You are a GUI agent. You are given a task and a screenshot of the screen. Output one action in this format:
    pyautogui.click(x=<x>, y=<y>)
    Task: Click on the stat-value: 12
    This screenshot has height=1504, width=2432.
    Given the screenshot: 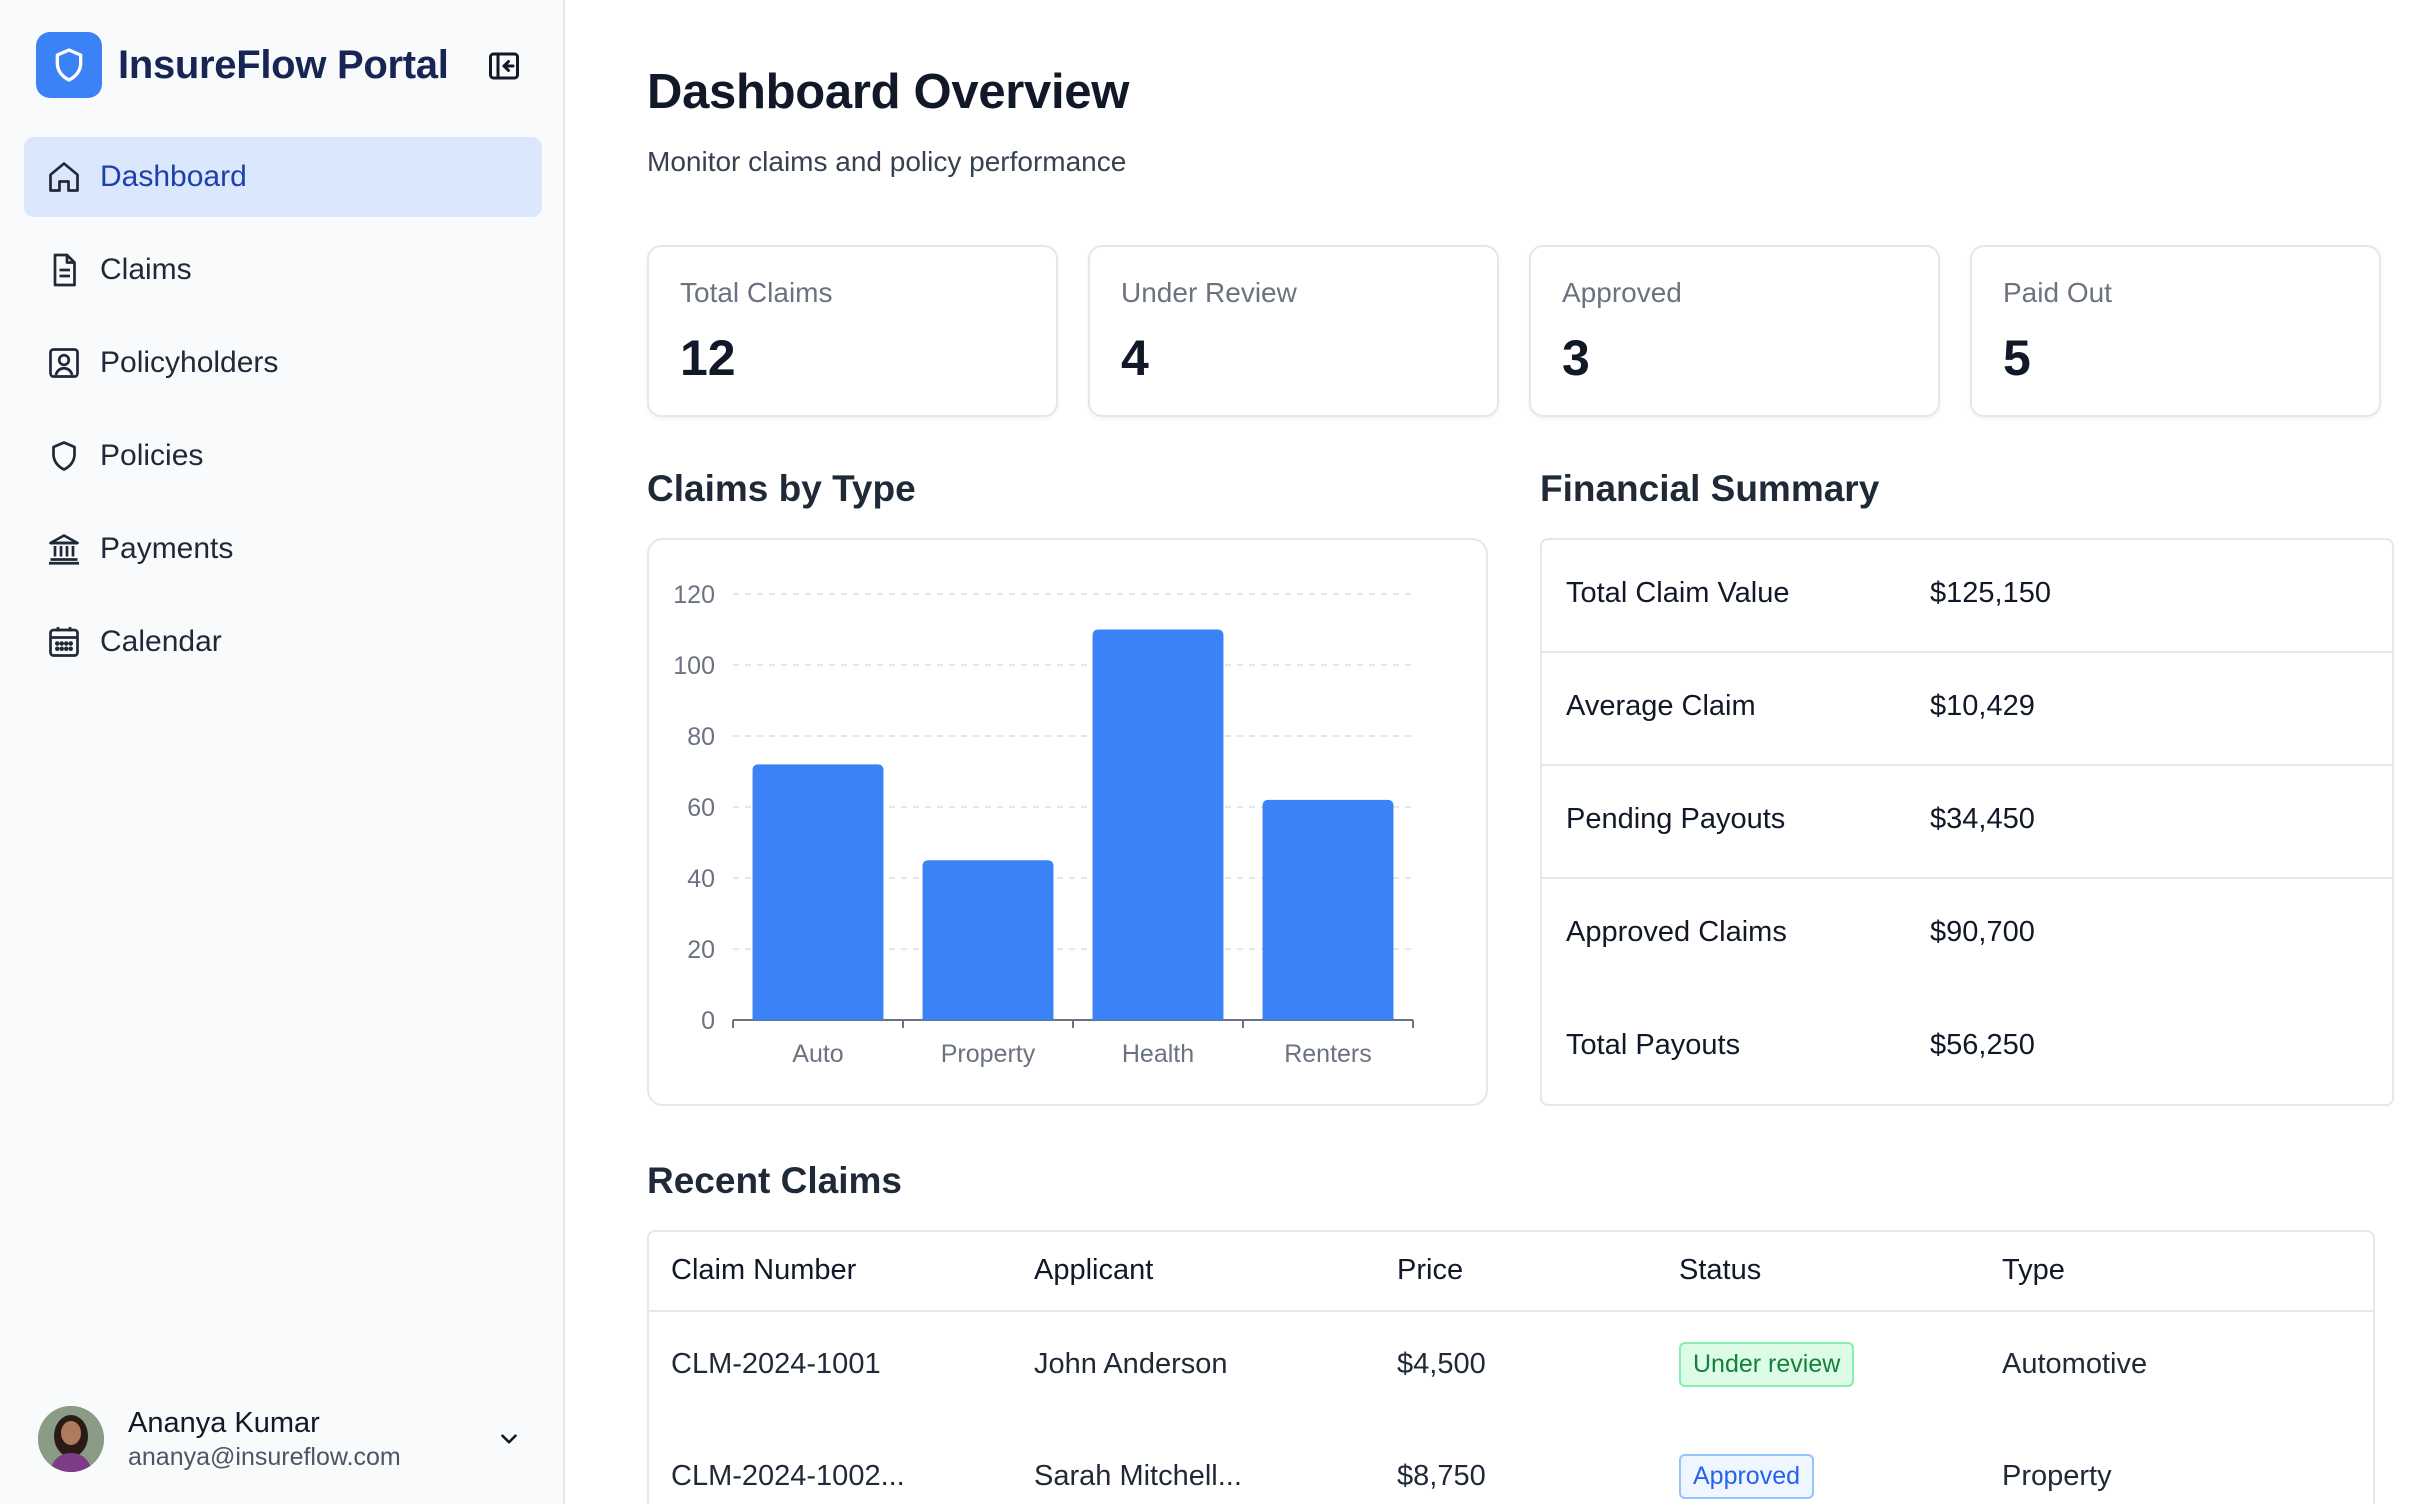 What is the action you would take?
    pyautogui.click(x=708, y=358)
    